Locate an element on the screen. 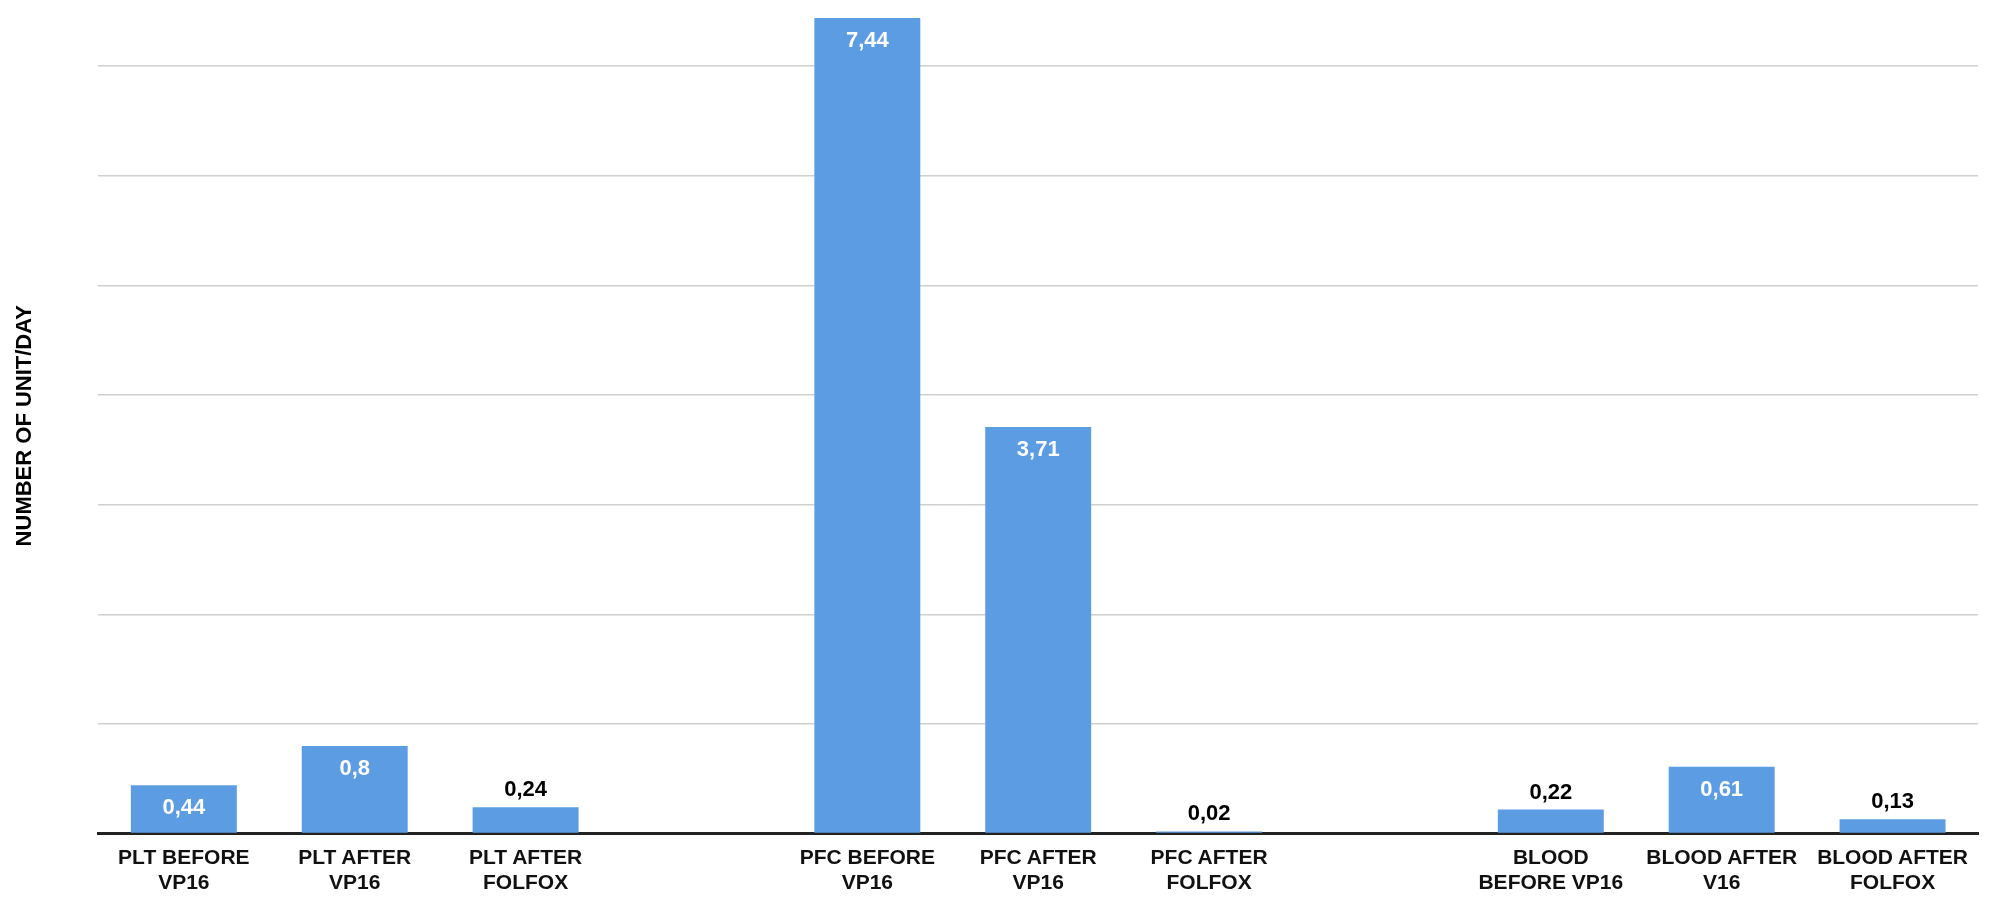  data-label: 0,24 is located at coordinates (526, 789).